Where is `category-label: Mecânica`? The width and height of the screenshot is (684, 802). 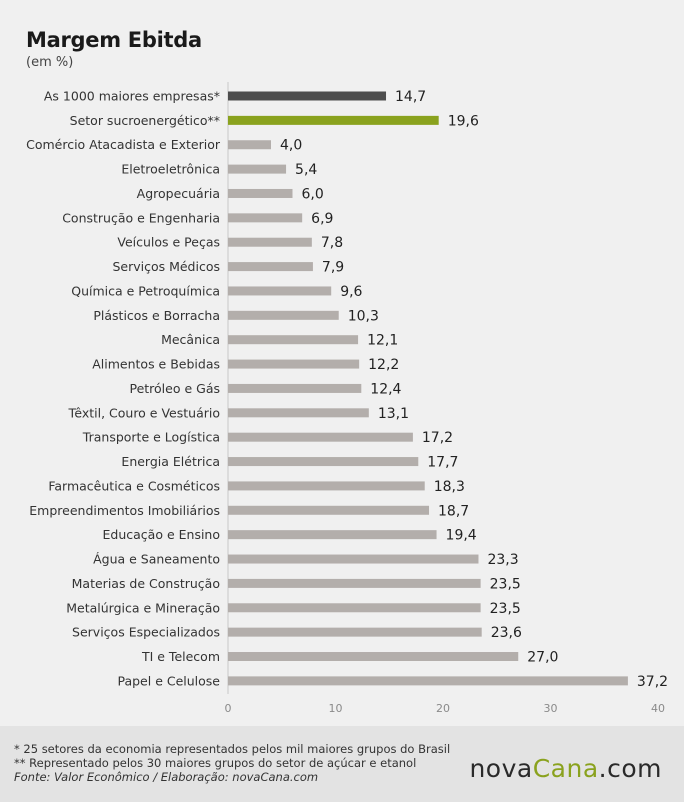 category-label: Mecânica is located at coordinates (190, 339).